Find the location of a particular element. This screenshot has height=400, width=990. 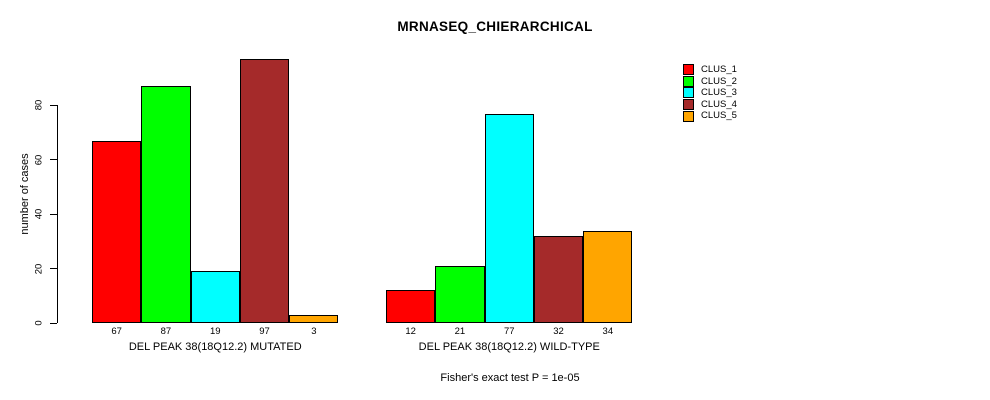

legend-item-clus_2: CLUS_2 is located at coordinates (710, 82).